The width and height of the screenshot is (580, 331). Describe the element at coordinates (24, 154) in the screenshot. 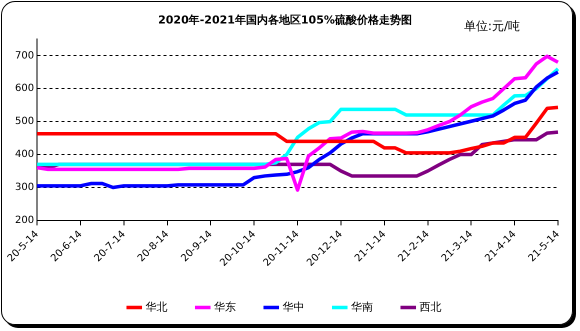

I see `y-tick-label: 400` at that location.